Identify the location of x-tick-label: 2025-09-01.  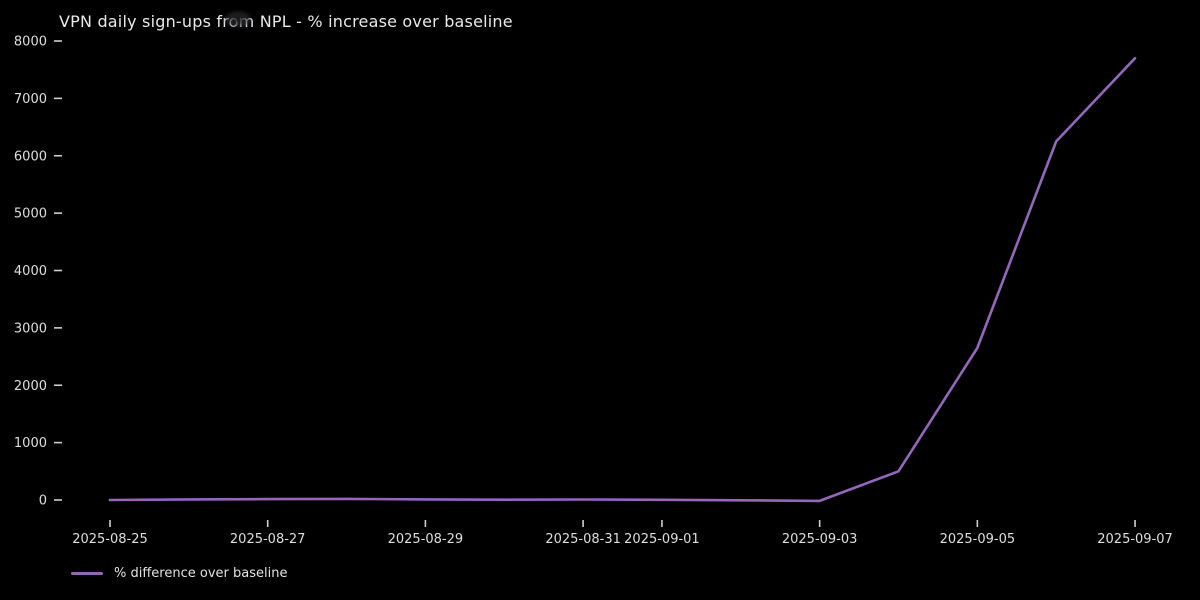
(662, 539).